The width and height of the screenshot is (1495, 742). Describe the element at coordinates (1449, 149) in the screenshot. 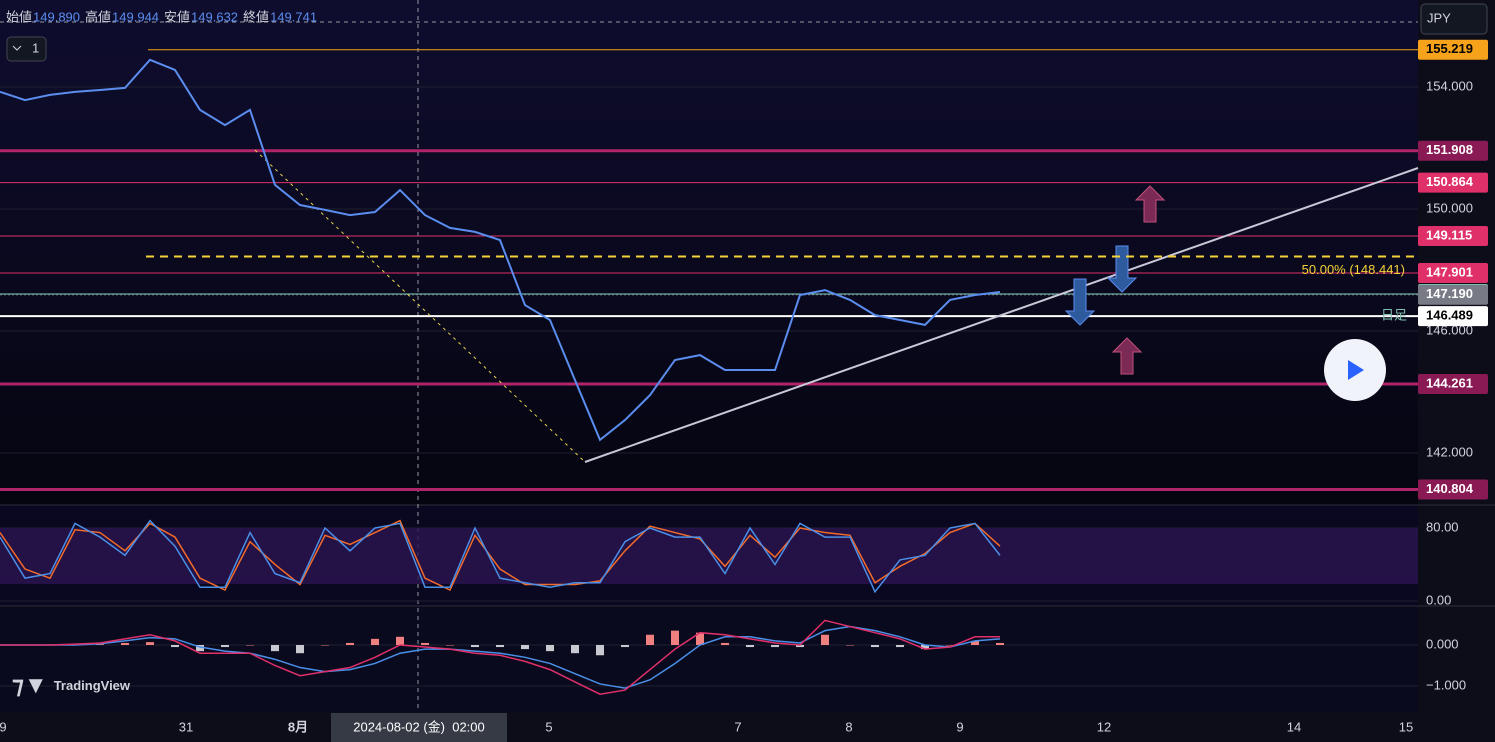

I see `level-label: 151.908` at that location.